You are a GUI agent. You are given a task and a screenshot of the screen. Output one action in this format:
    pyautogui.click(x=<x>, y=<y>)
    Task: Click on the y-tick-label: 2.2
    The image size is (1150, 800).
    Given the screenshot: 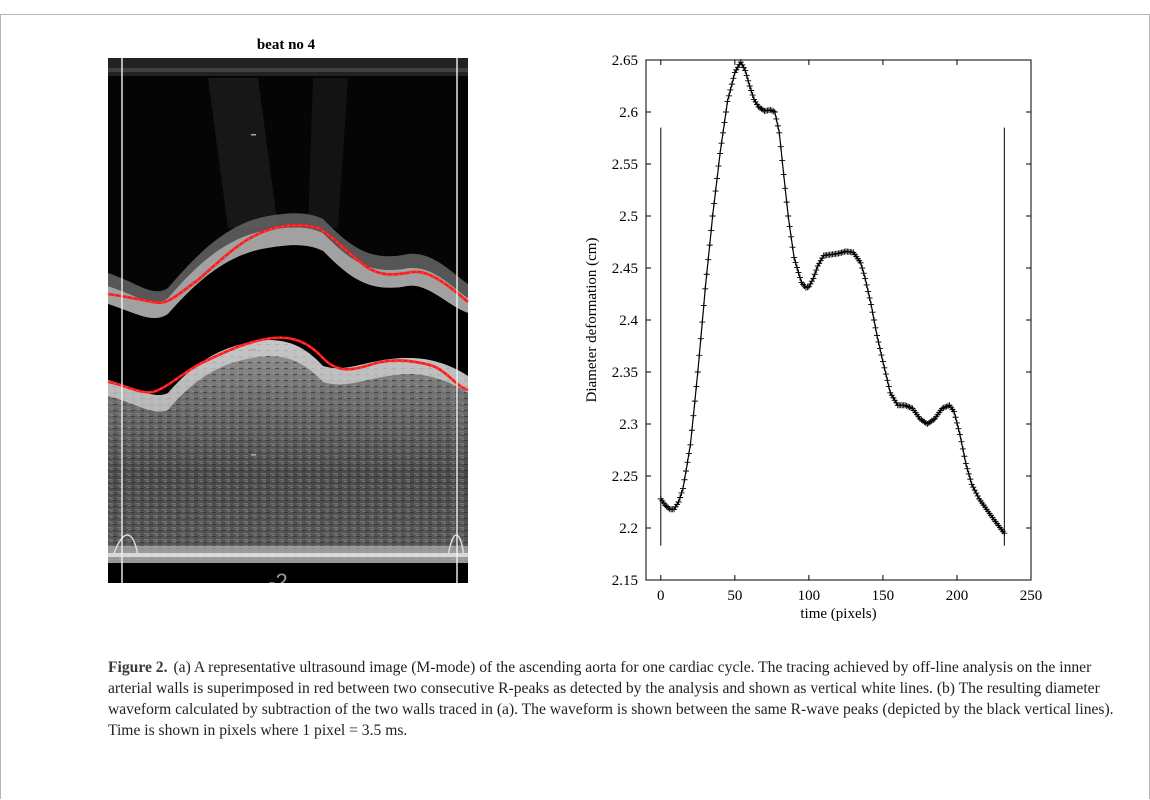 What is the action you would take?
    pyautogui.click(x=628, y=529)
    